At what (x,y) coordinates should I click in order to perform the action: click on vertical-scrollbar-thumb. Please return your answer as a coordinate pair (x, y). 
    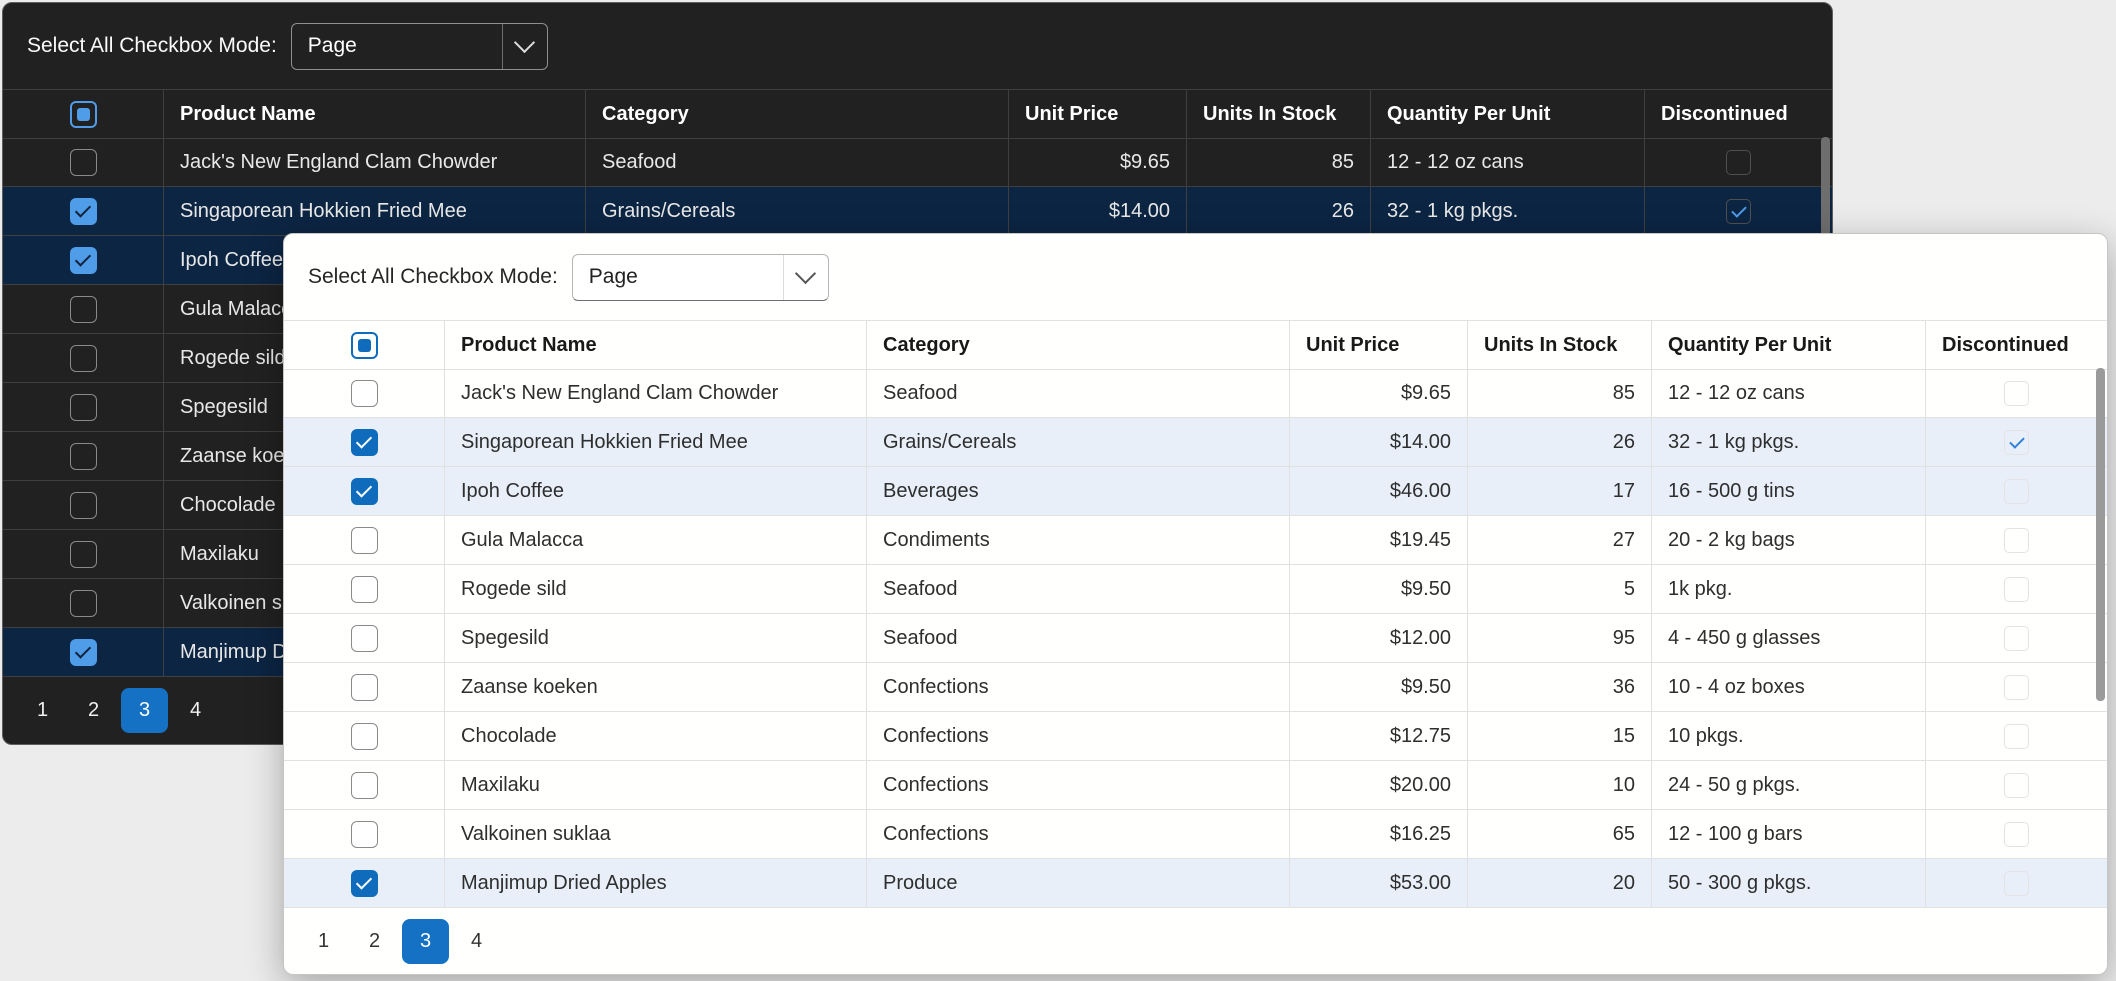
    Looking at the image, I should click on (2100, 534).